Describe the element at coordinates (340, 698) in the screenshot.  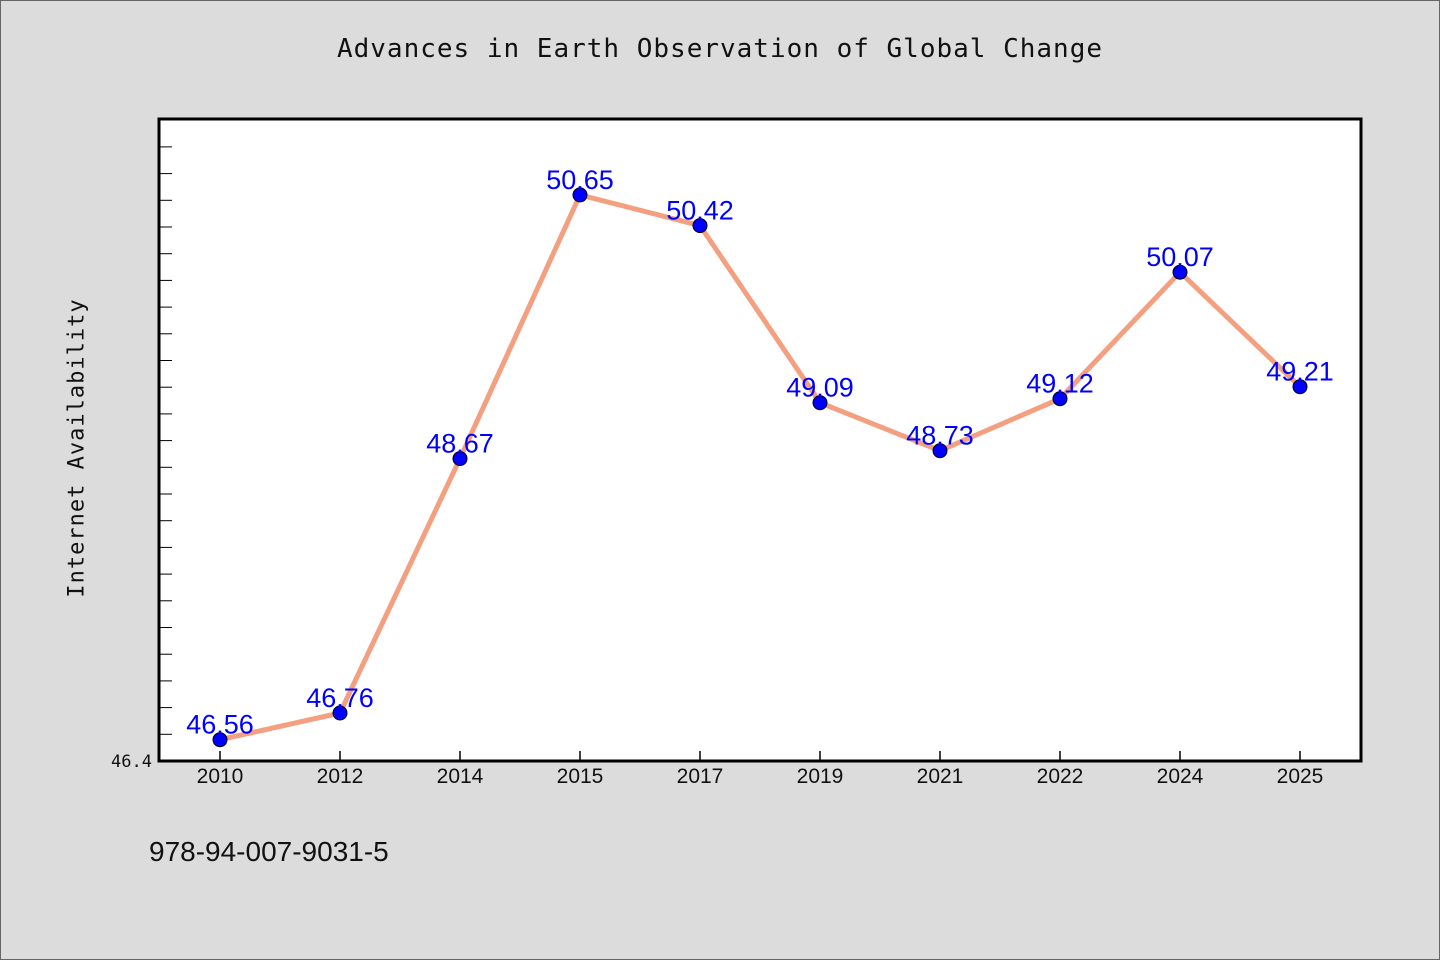
I see `data-label: 46.76` at that location.